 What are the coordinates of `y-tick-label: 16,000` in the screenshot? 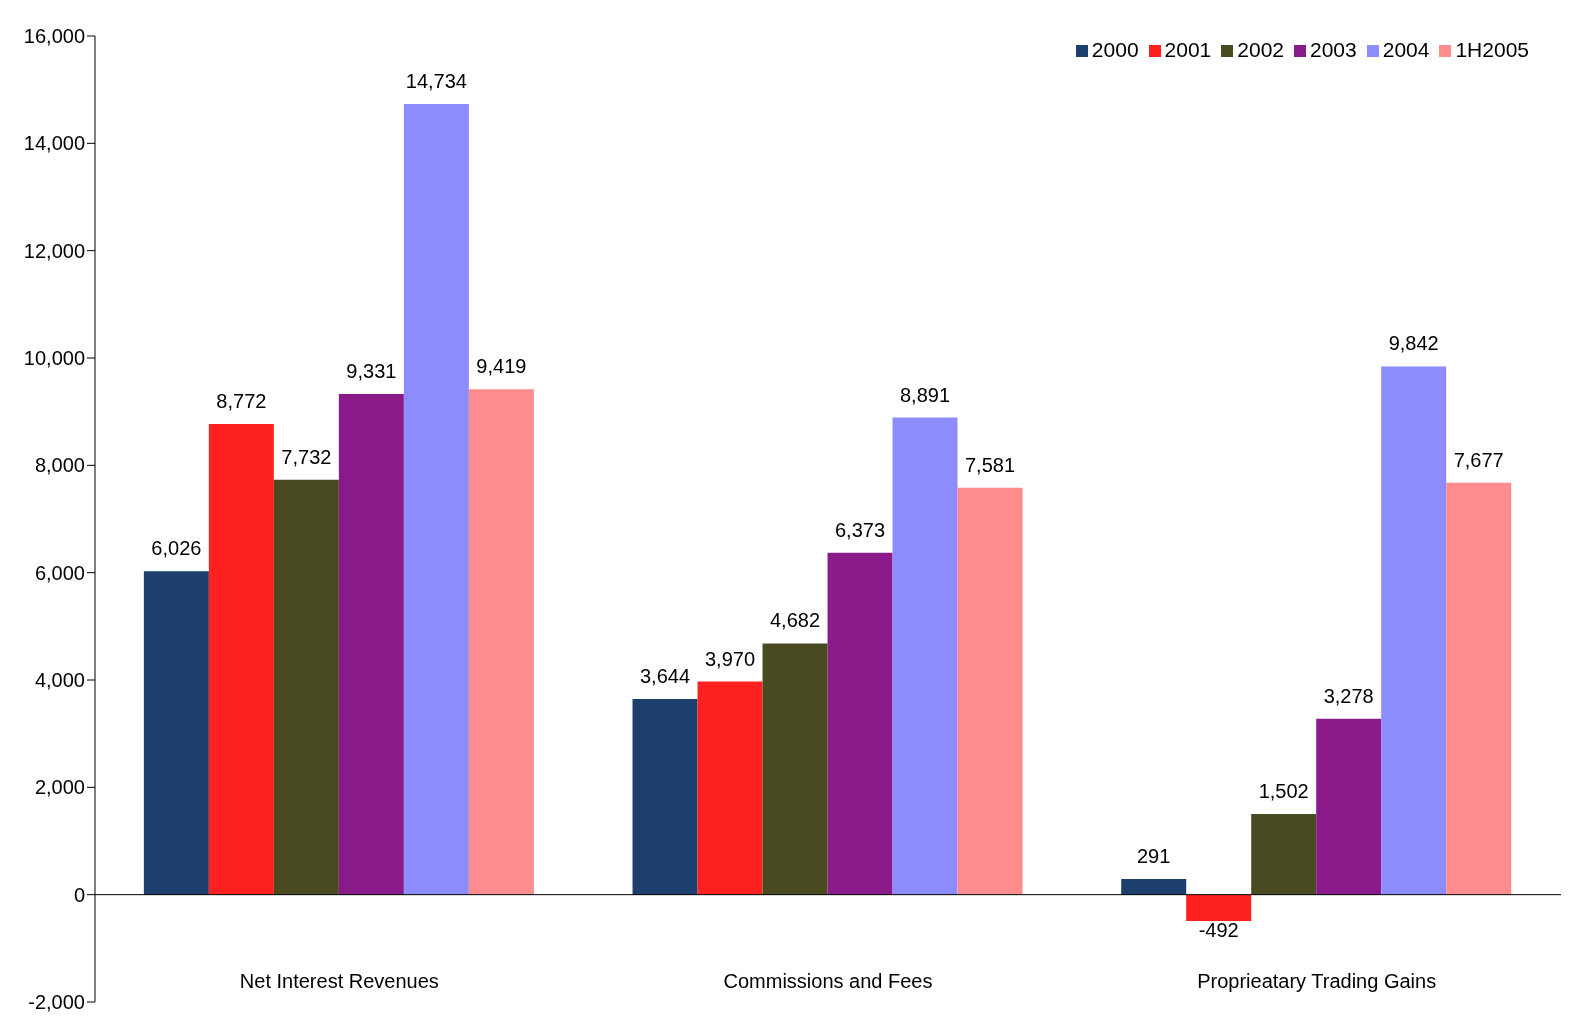 It's located at (54, 36).